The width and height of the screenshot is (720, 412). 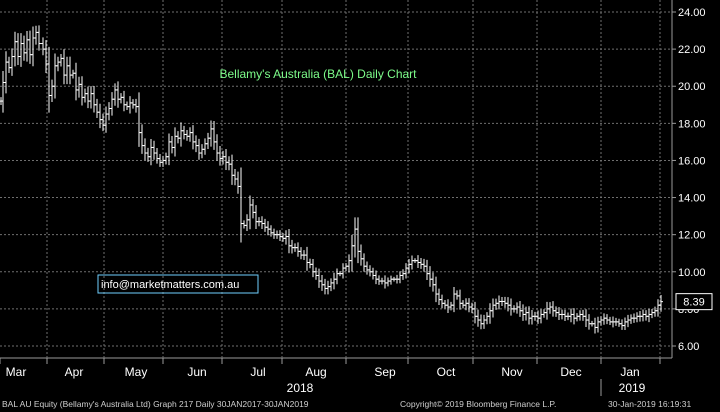 What do you see at coordinates (300, 388) in the screenshot?
I see `year-label: 2018` at bounding box center [300, 388].